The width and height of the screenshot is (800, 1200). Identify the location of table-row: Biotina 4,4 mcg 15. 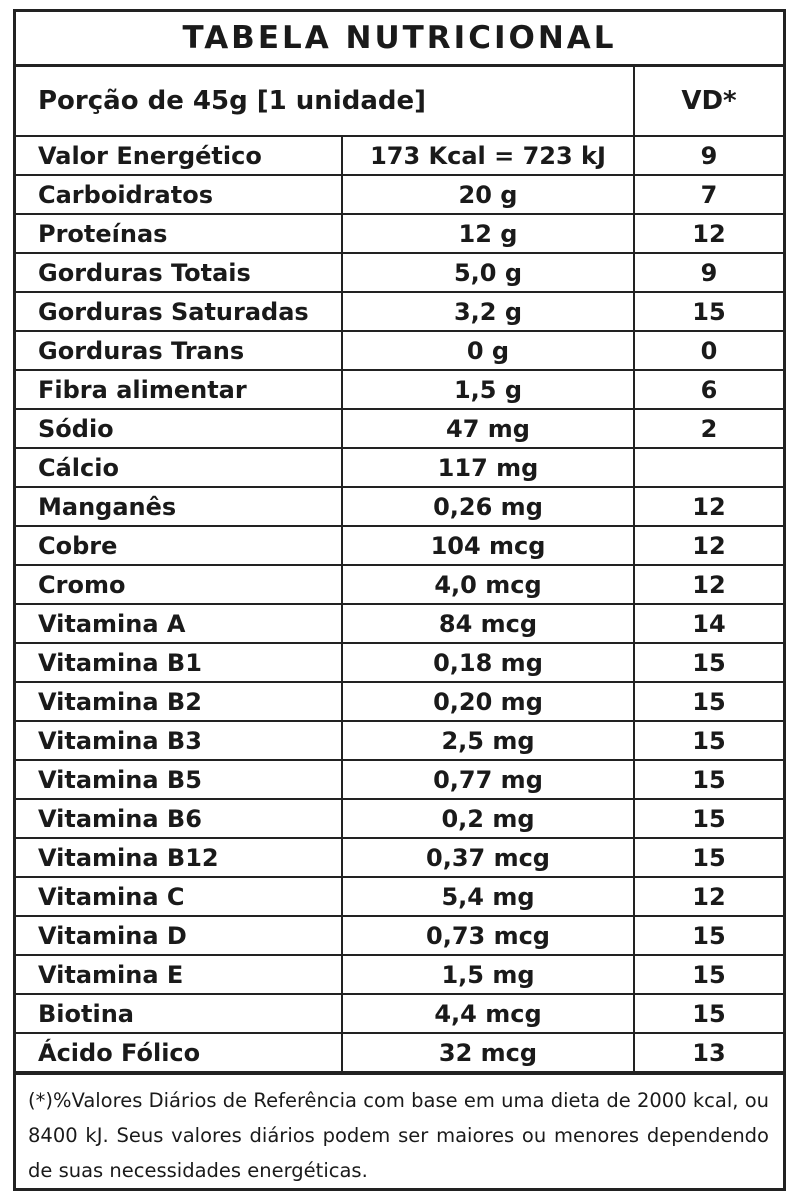
(399, 1013).